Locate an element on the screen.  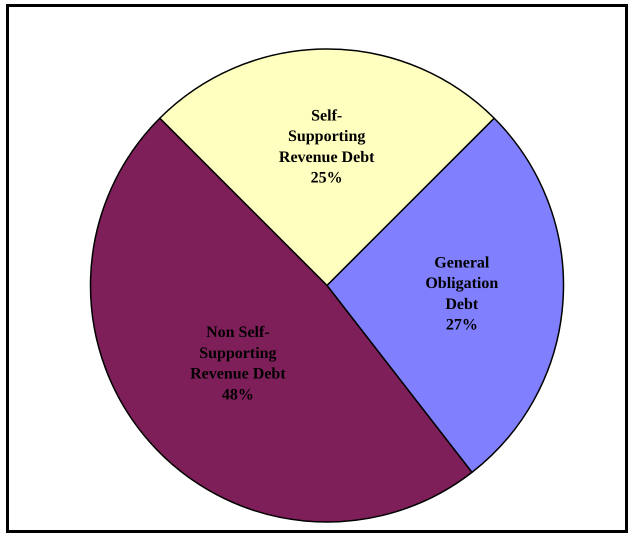
slice-label: Self-Supporting Revenue Debt is located at coordinates (327, 136).